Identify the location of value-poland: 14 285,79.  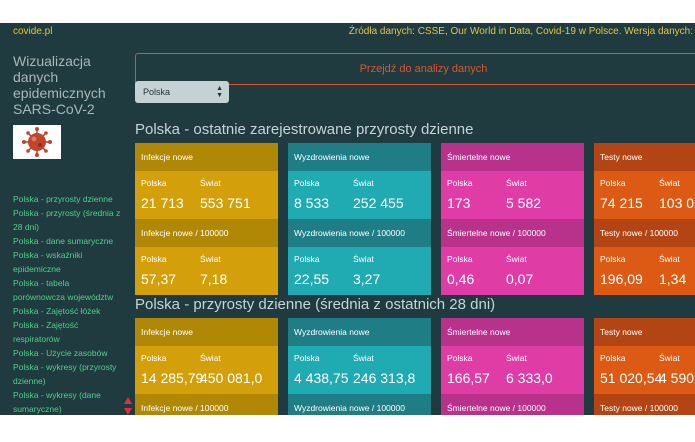
(172, 378).